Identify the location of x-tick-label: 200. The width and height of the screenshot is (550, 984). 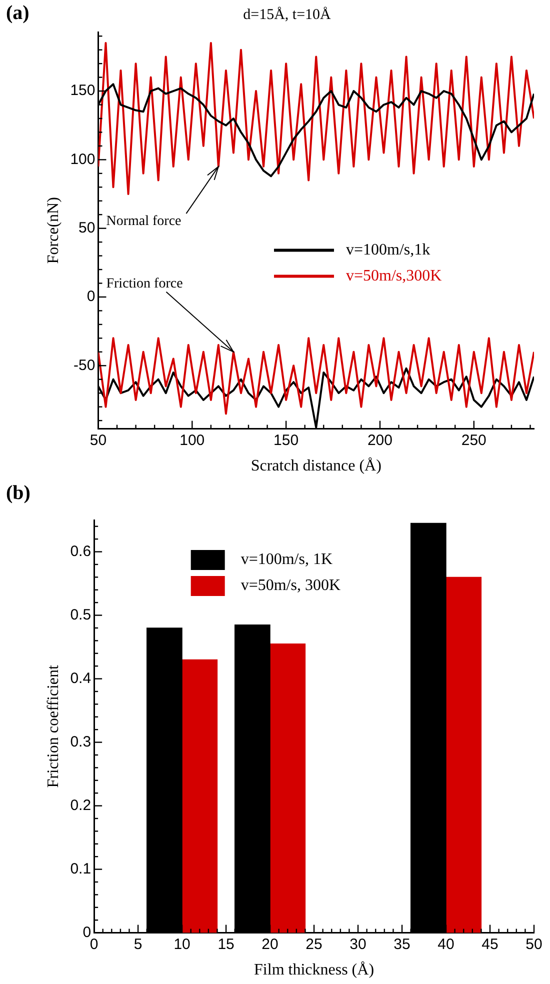
(379, 440).